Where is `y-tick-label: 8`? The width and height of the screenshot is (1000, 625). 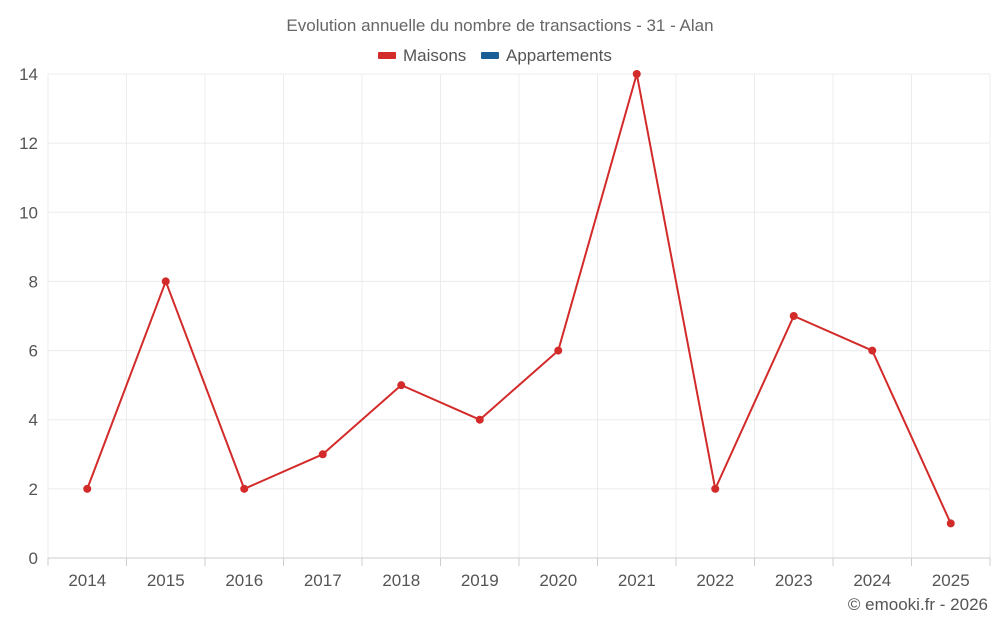
y-tick-label: 8 is located at coordinates (33, 281).